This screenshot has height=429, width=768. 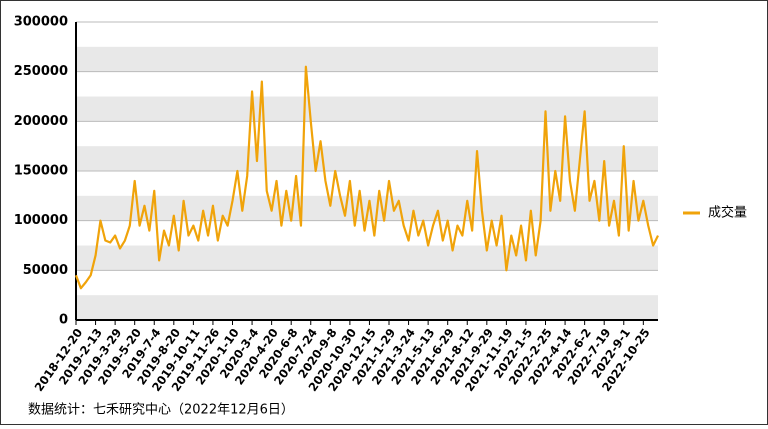 What do you see at coordinates (41, 171) in the screenshot?
I see `y-tick-label: 150000` at bounding box center [41, 171].